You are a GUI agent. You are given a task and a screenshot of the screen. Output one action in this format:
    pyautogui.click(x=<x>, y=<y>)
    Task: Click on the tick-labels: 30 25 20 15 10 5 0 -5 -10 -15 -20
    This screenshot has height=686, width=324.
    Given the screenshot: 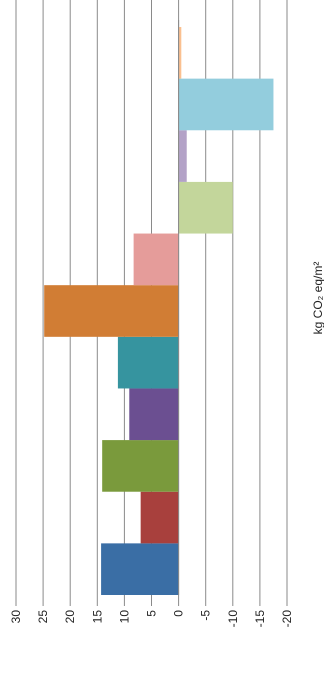 What is the action you would take?
    pyautogui.click(x=151, y=619)
    